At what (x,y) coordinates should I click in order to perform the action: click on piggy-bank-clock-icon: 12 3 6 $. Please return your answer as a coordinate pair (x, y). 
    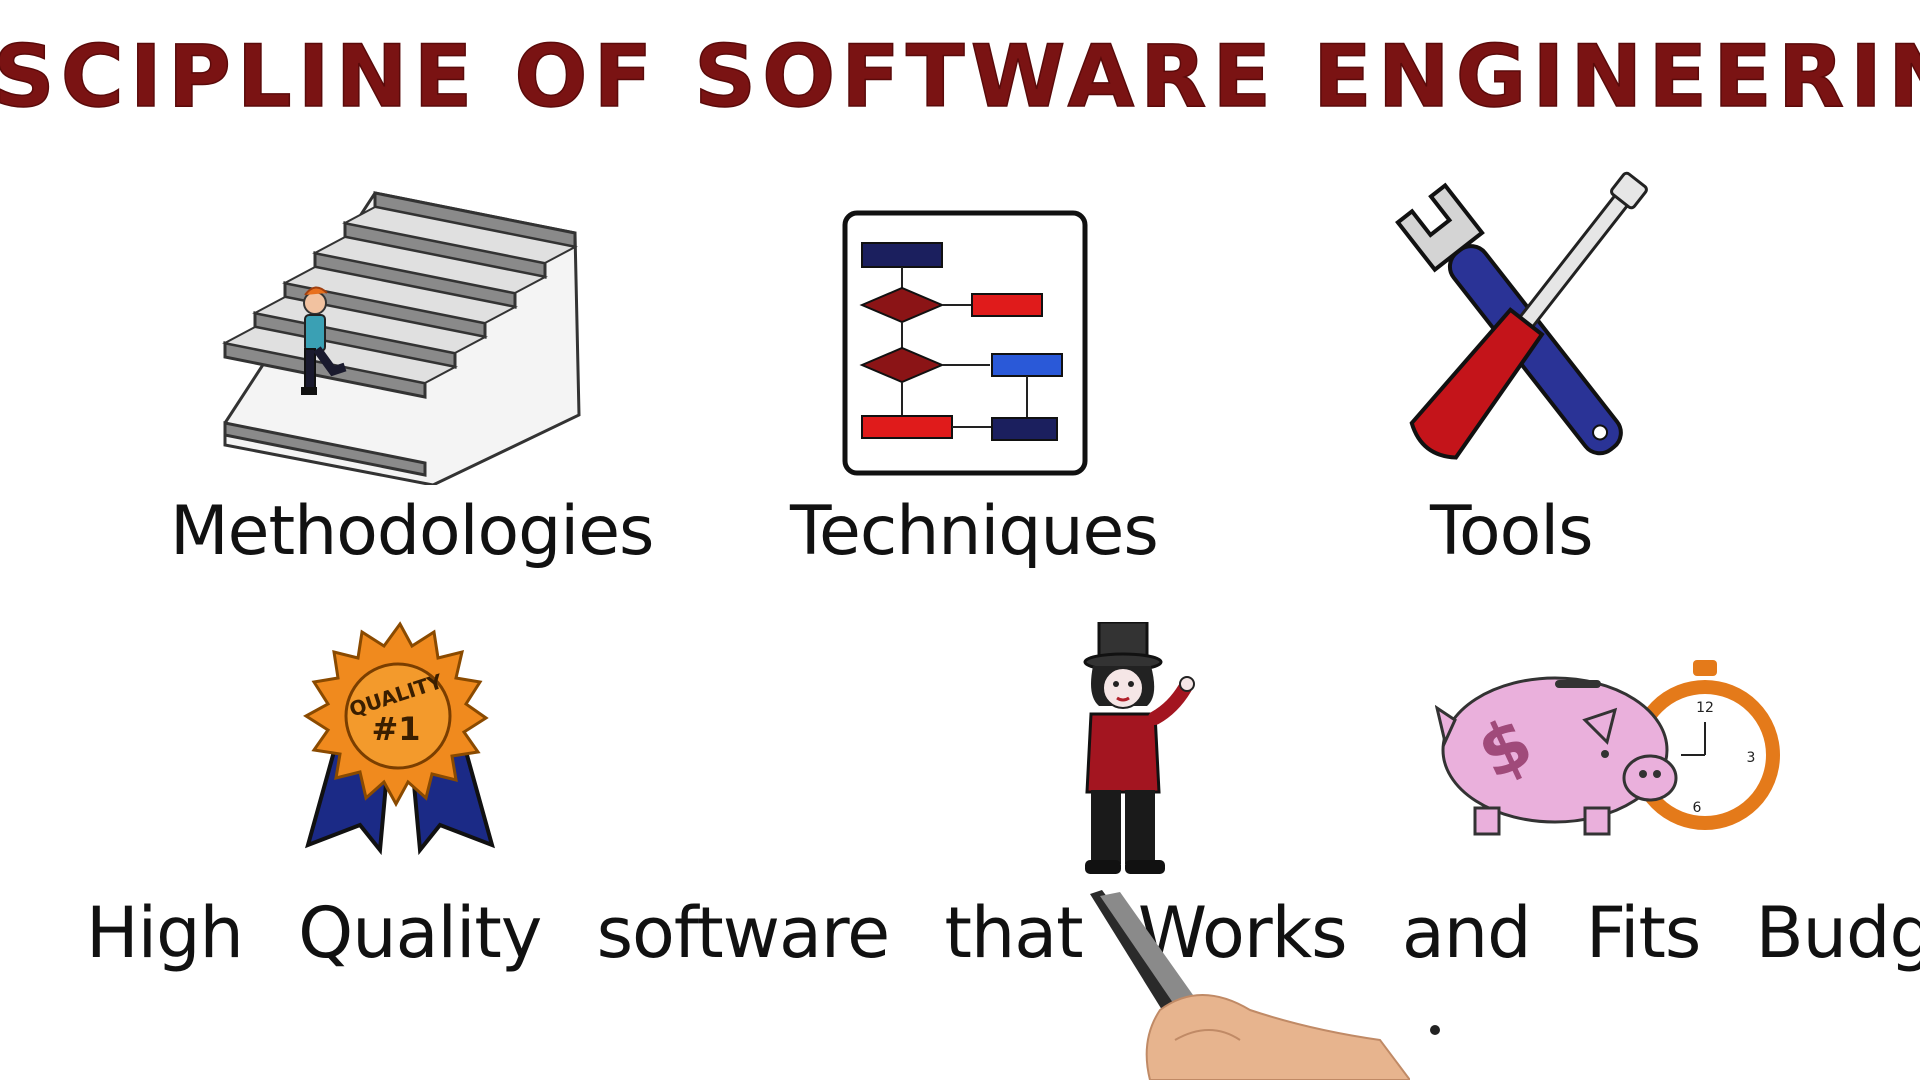
    Looking at the image, I should click on (1607, 748).